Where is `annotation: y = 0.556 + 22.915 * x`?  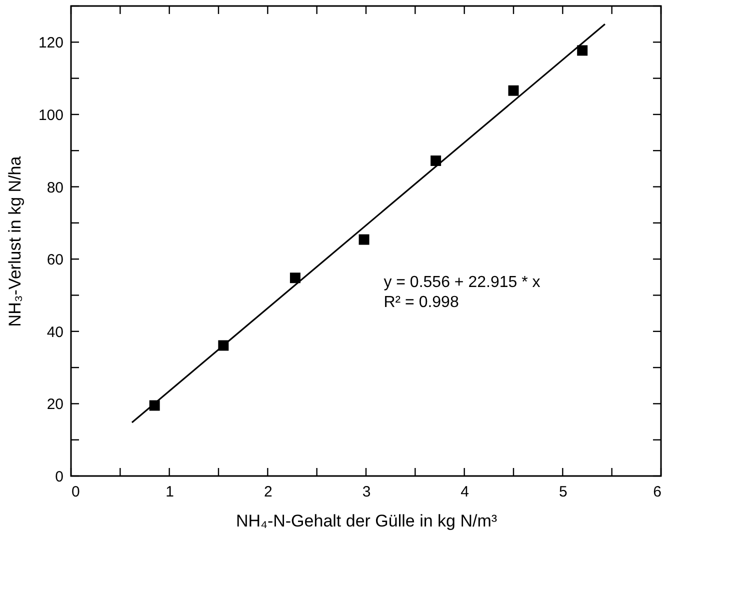
annotation: y = 0.556 + 22.915 * x is located at coordinates (462, 282).